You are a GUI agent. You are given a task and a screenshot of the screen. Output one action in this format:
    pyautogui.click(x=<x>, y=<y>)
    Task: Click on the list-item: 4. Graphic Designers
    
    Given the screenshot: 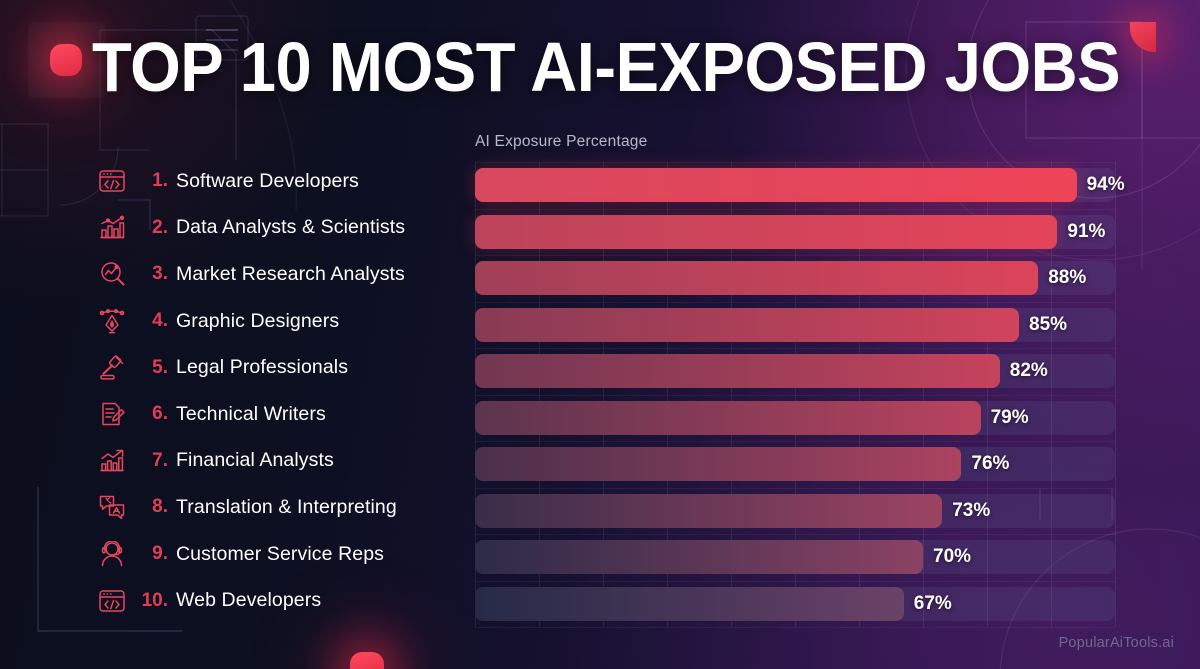 What is the action you would take?
    pyautogui.click(x=278, y=321)
    